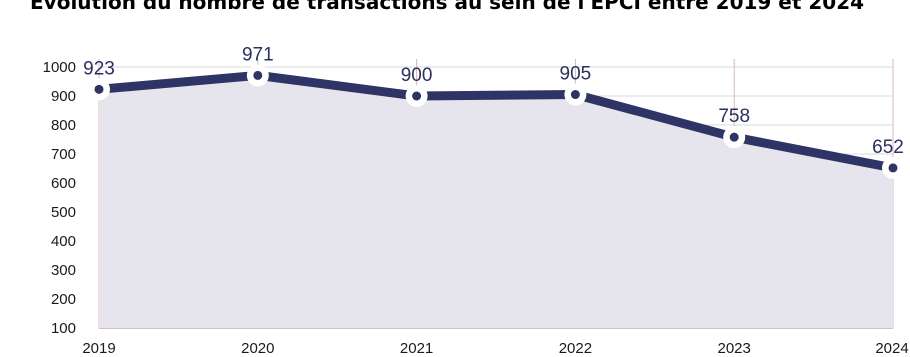 This screenshot has height=357, width=910. What do you see at coordinates (258, 54) in the screenshot?
I see `data-label-2020: 971` at bounding box center [258, 54].